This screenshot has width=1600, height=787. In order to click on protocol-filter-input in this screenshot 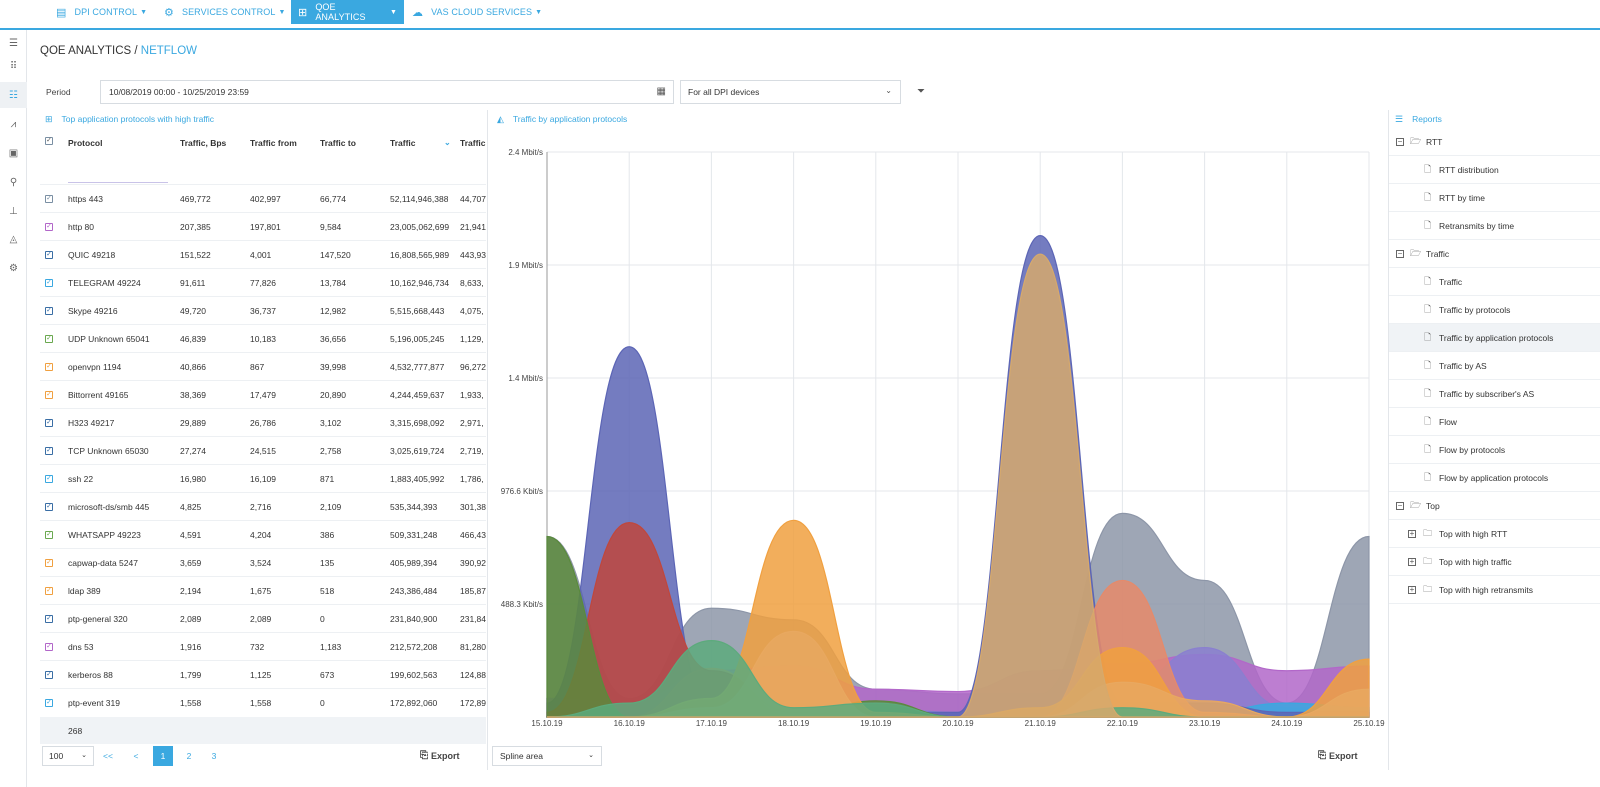, I will do `click(118, 182)`.